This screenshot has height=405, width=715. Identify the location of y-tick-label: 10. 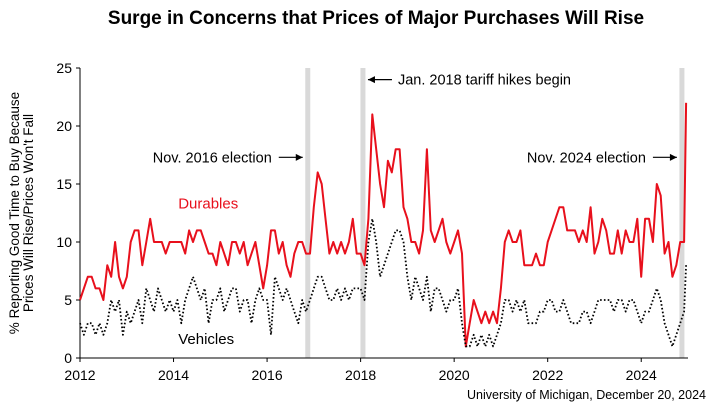
(64, 242).